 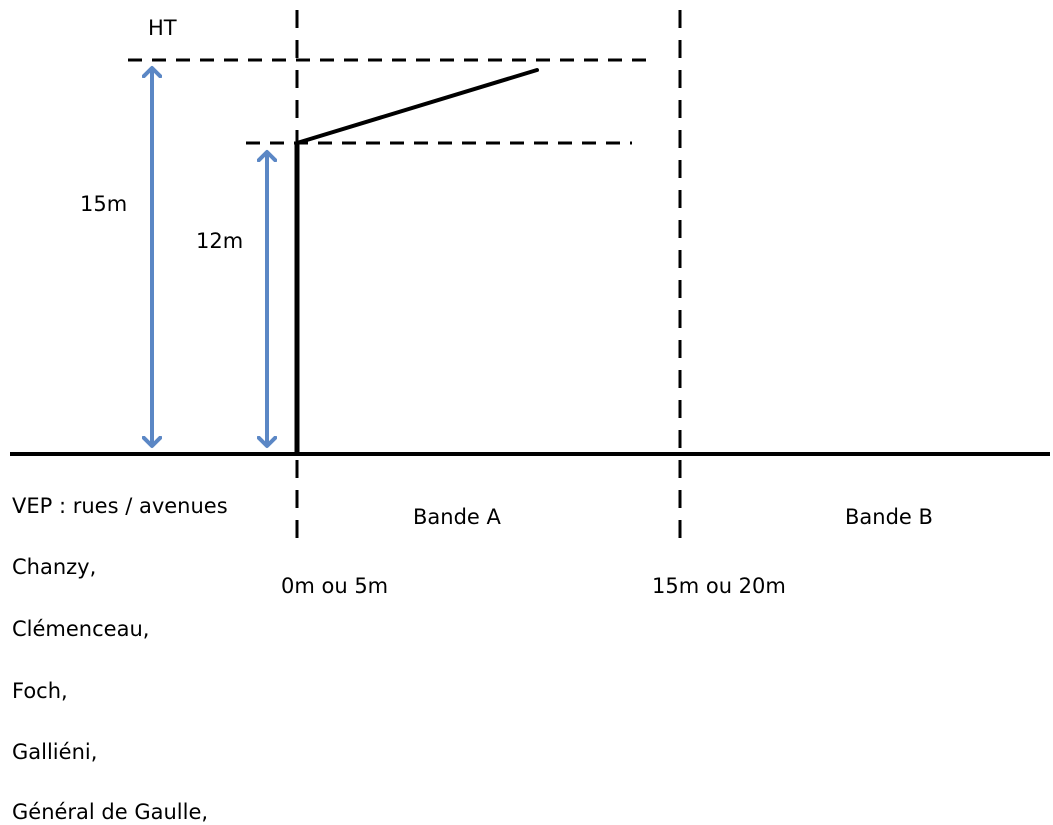 What do you see at coordinates (220, 241) in the screenshot?
I see `height-12m-label: 12m` at bounding box center [220, 241].